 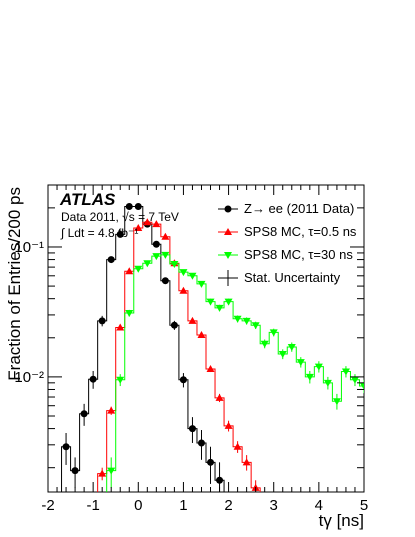 What do you see at coordinates (120, 217) in the screenshot?
I see `info-line-data: Data 2011, √s = 7 TeV` at bounding box center [120, 217].